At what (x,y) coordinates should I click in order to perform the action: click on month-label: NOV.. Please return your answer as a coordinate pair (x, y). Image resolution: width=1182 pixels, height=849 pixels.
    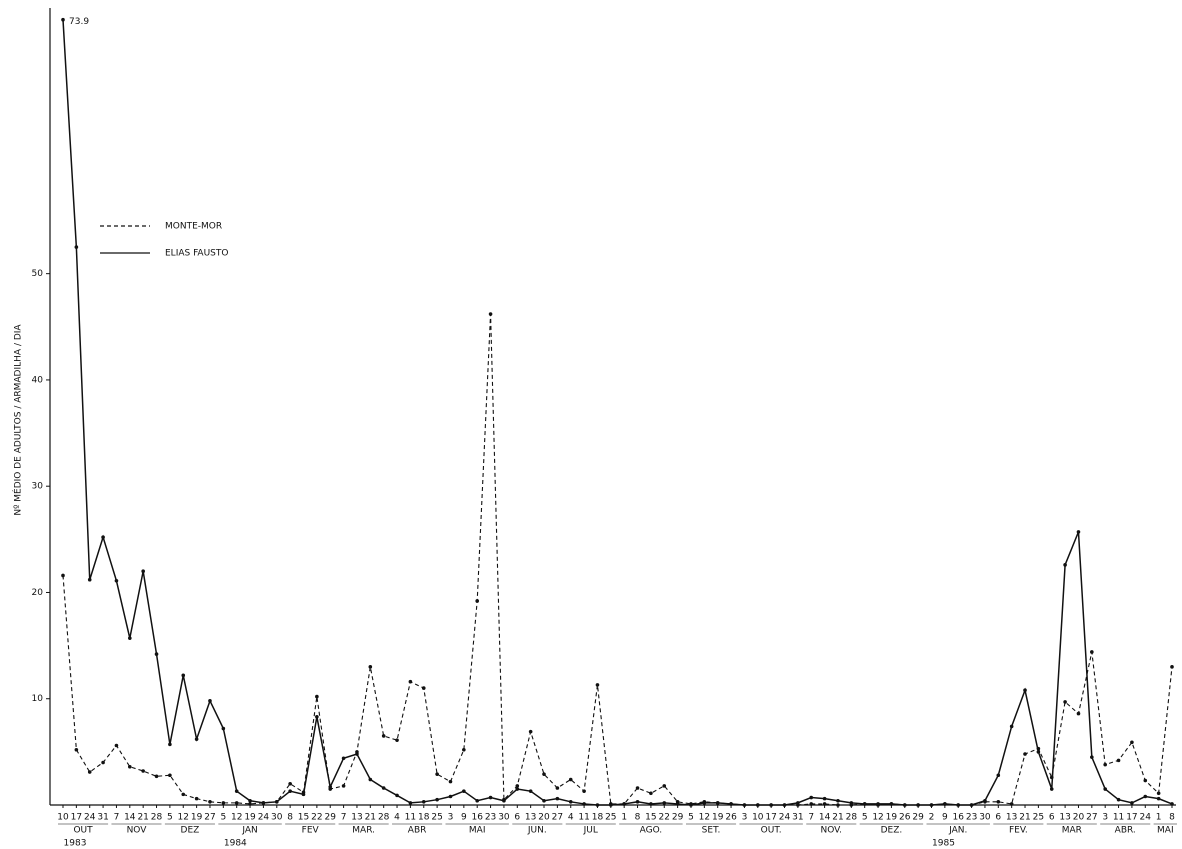
    Looking at the image, I should click on (832, 831).